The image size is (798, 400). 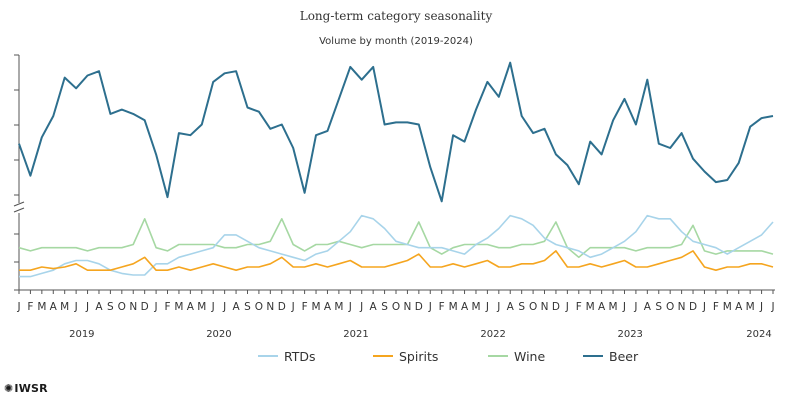 I want to click on series-line-spirits, so click(x=396, y=260).